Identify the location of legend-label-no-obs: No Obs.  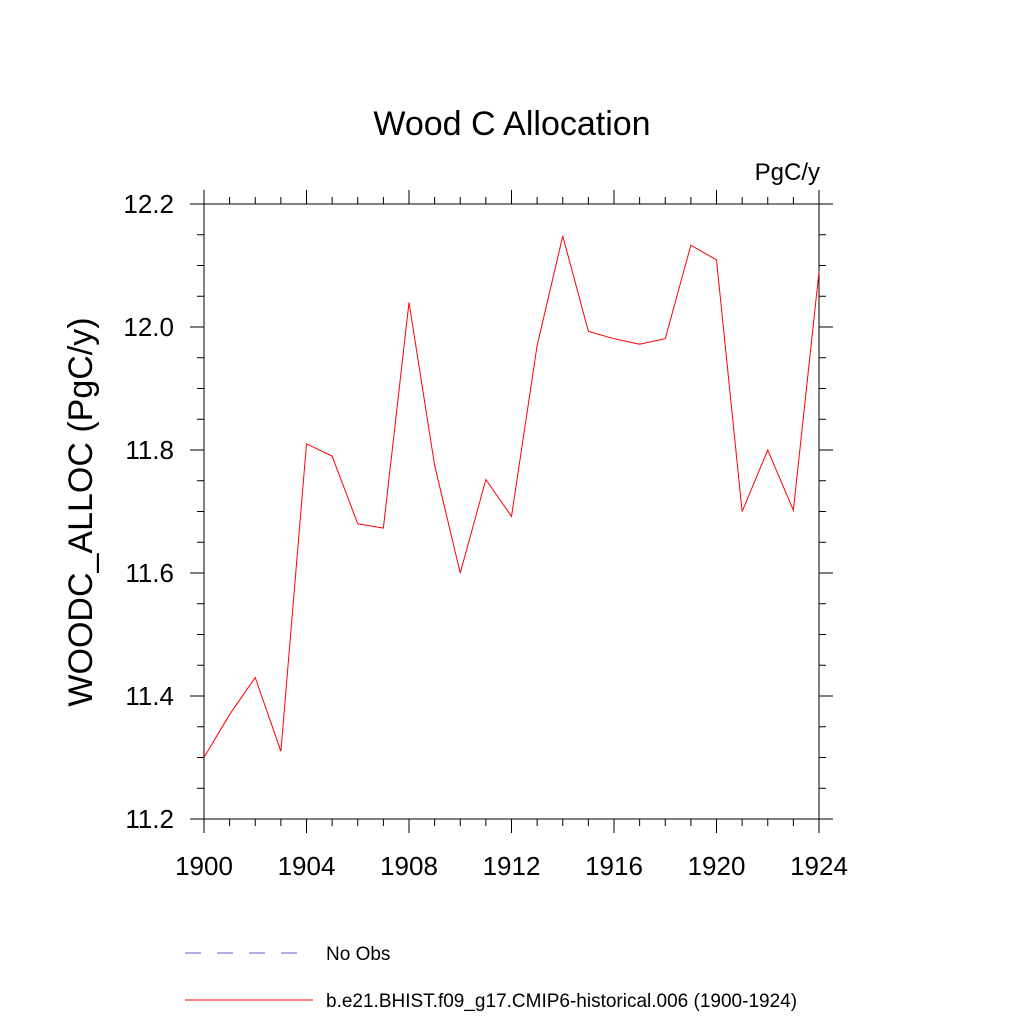
(358, 954).